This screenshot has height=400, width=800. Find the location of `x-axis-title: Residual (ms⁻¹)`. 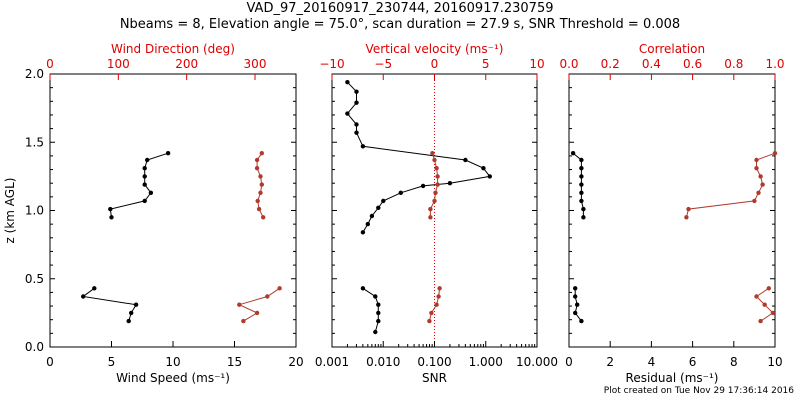

x-axis-title: Residual (ms⁻¹) is located at coordinates (672, 378).